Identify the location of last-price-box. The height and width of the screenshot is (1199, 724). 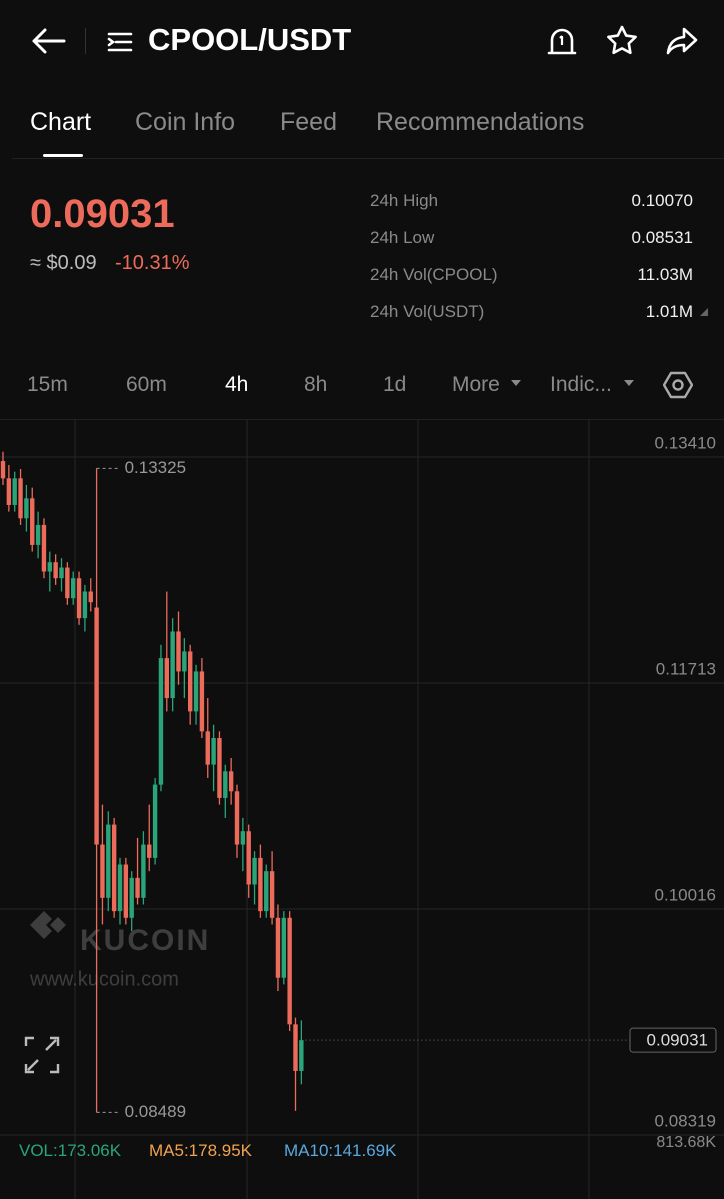
(673, 1040).